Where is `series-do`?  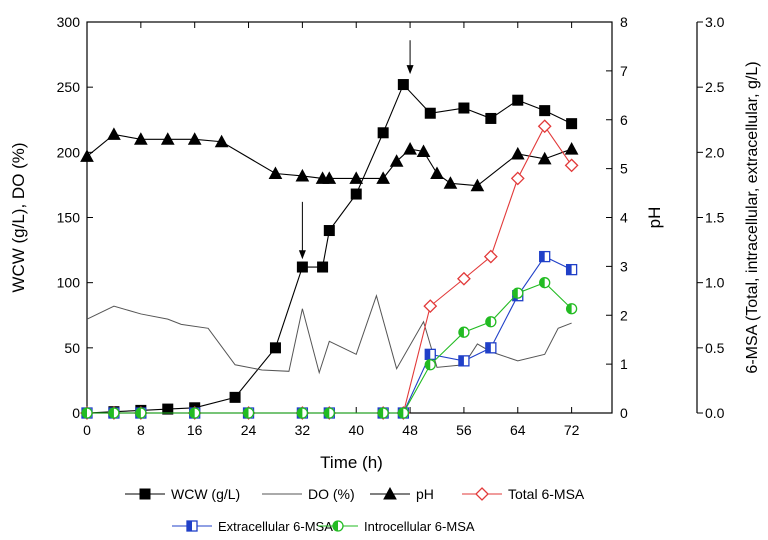 series-do is located at coordinates (329, 334).